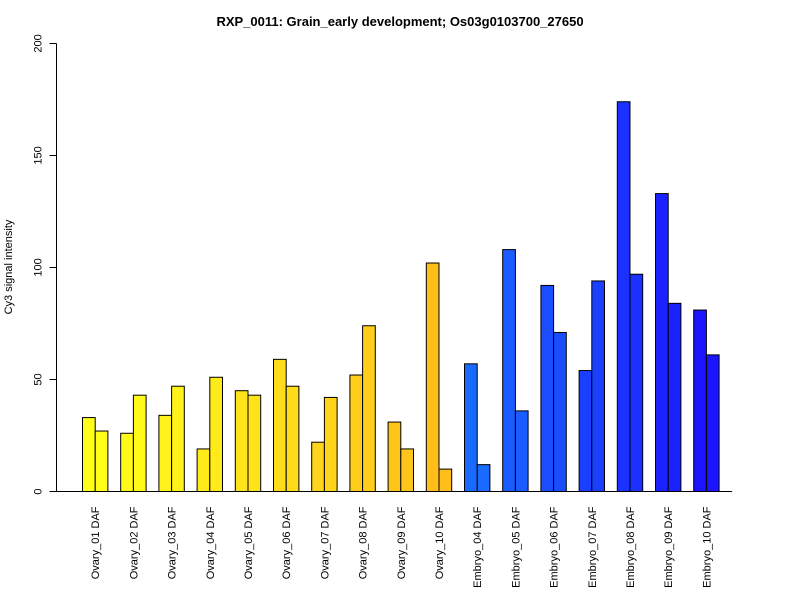 The image size is (800, 600). Describe the element at coordinates (555, 547) in the screenshot. I see `x-tick-label: Embryo_06 DAF` at that location.